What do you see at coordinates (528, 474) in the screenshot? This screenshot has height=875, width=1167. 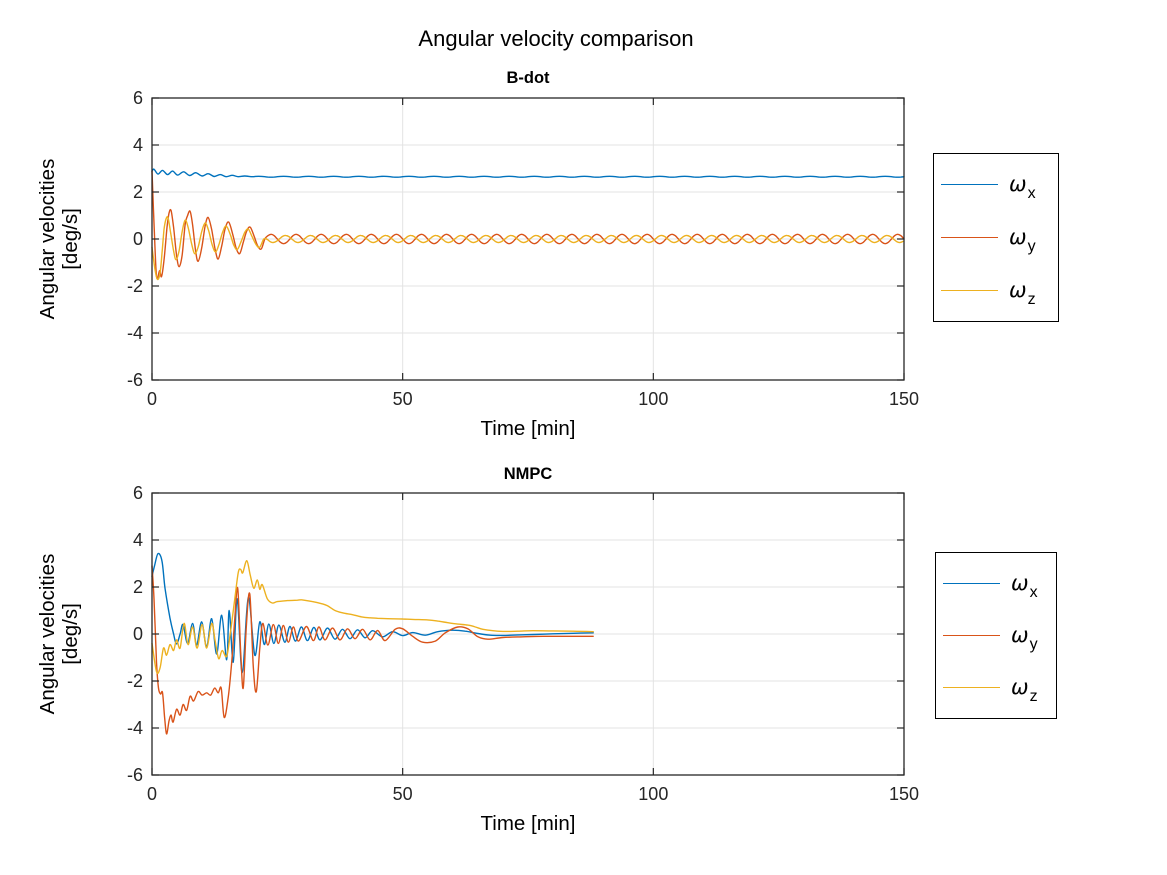 I see `subplot-nmpc-title: NMPC` at bounding box center [528, 474].